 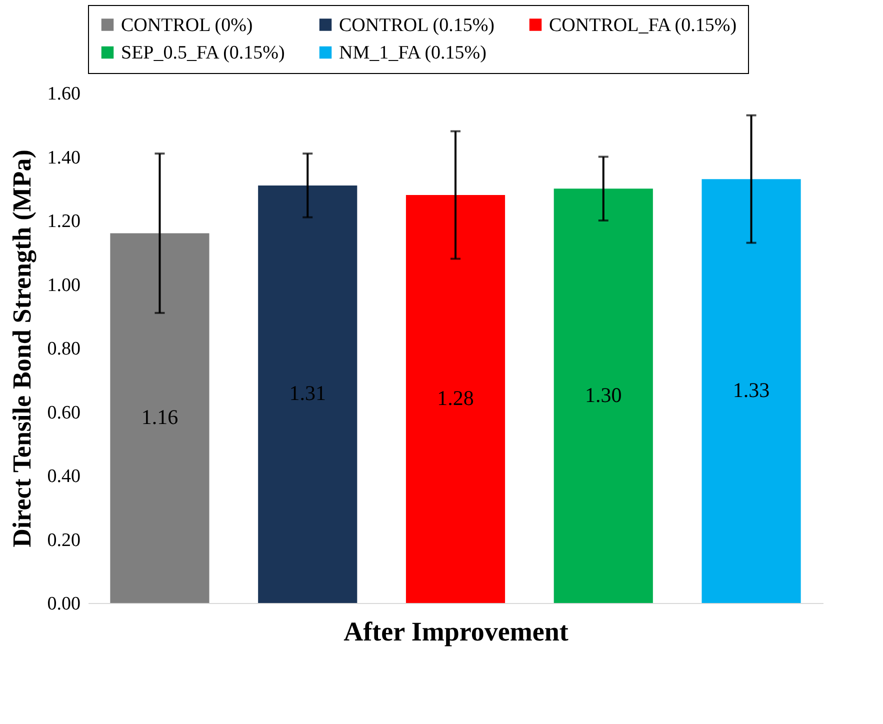 What do you see at coordinates (63, 349) in the screenshot?
I see `y-tick-label: 0.80` at bounding box center [63, 349].